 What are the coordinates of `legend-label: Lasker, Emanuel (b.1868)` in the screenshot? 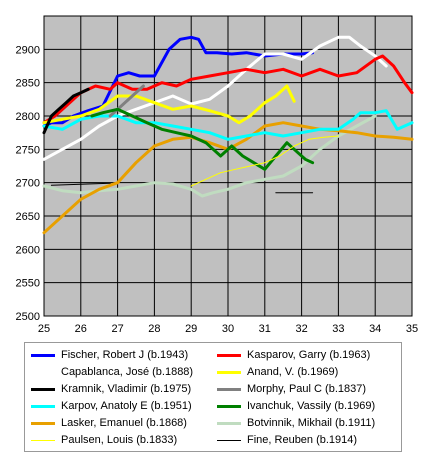 It's located at (124, 423).